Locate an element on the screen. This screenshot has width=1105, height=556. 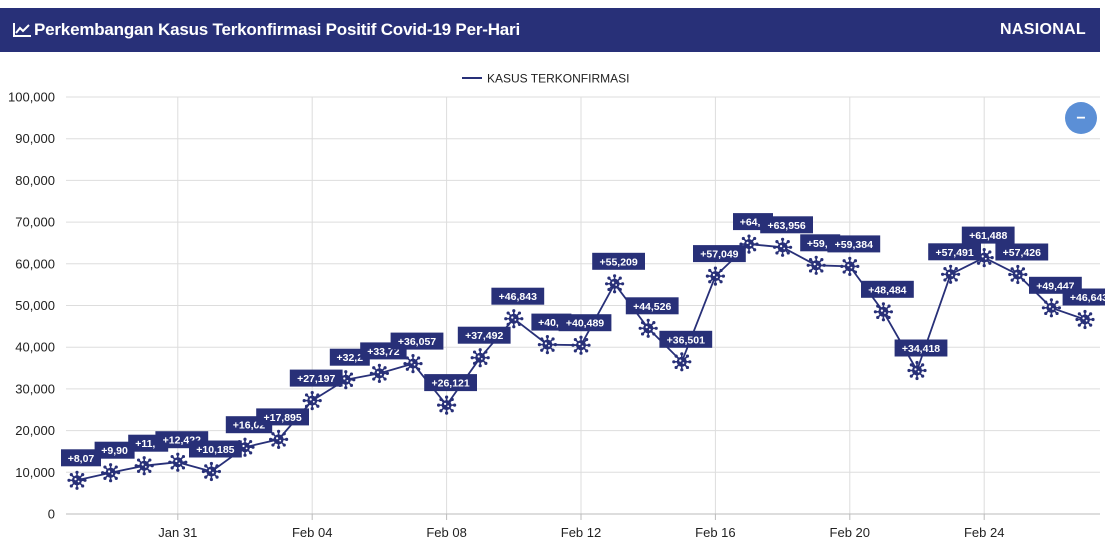
data-label-text: +57,491 is located at coordinates (954, 253).